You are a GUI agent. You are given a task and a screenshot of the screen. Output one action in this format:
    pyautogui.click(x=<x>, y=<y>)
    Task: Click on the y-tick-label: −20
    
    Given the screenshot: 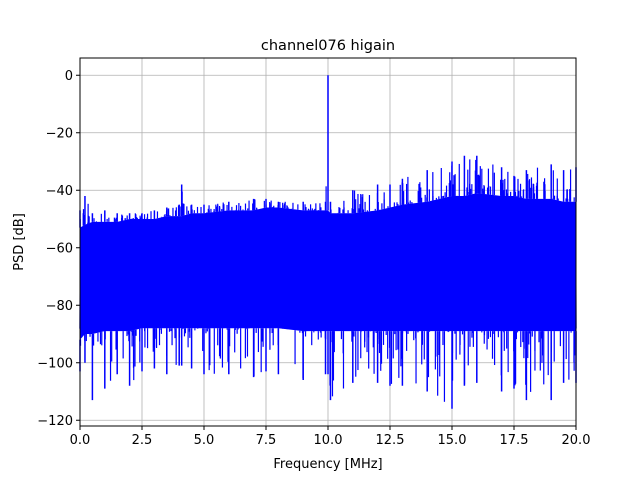 What is the action you would take?
    pyautogui.click(x=59, y=133)
    